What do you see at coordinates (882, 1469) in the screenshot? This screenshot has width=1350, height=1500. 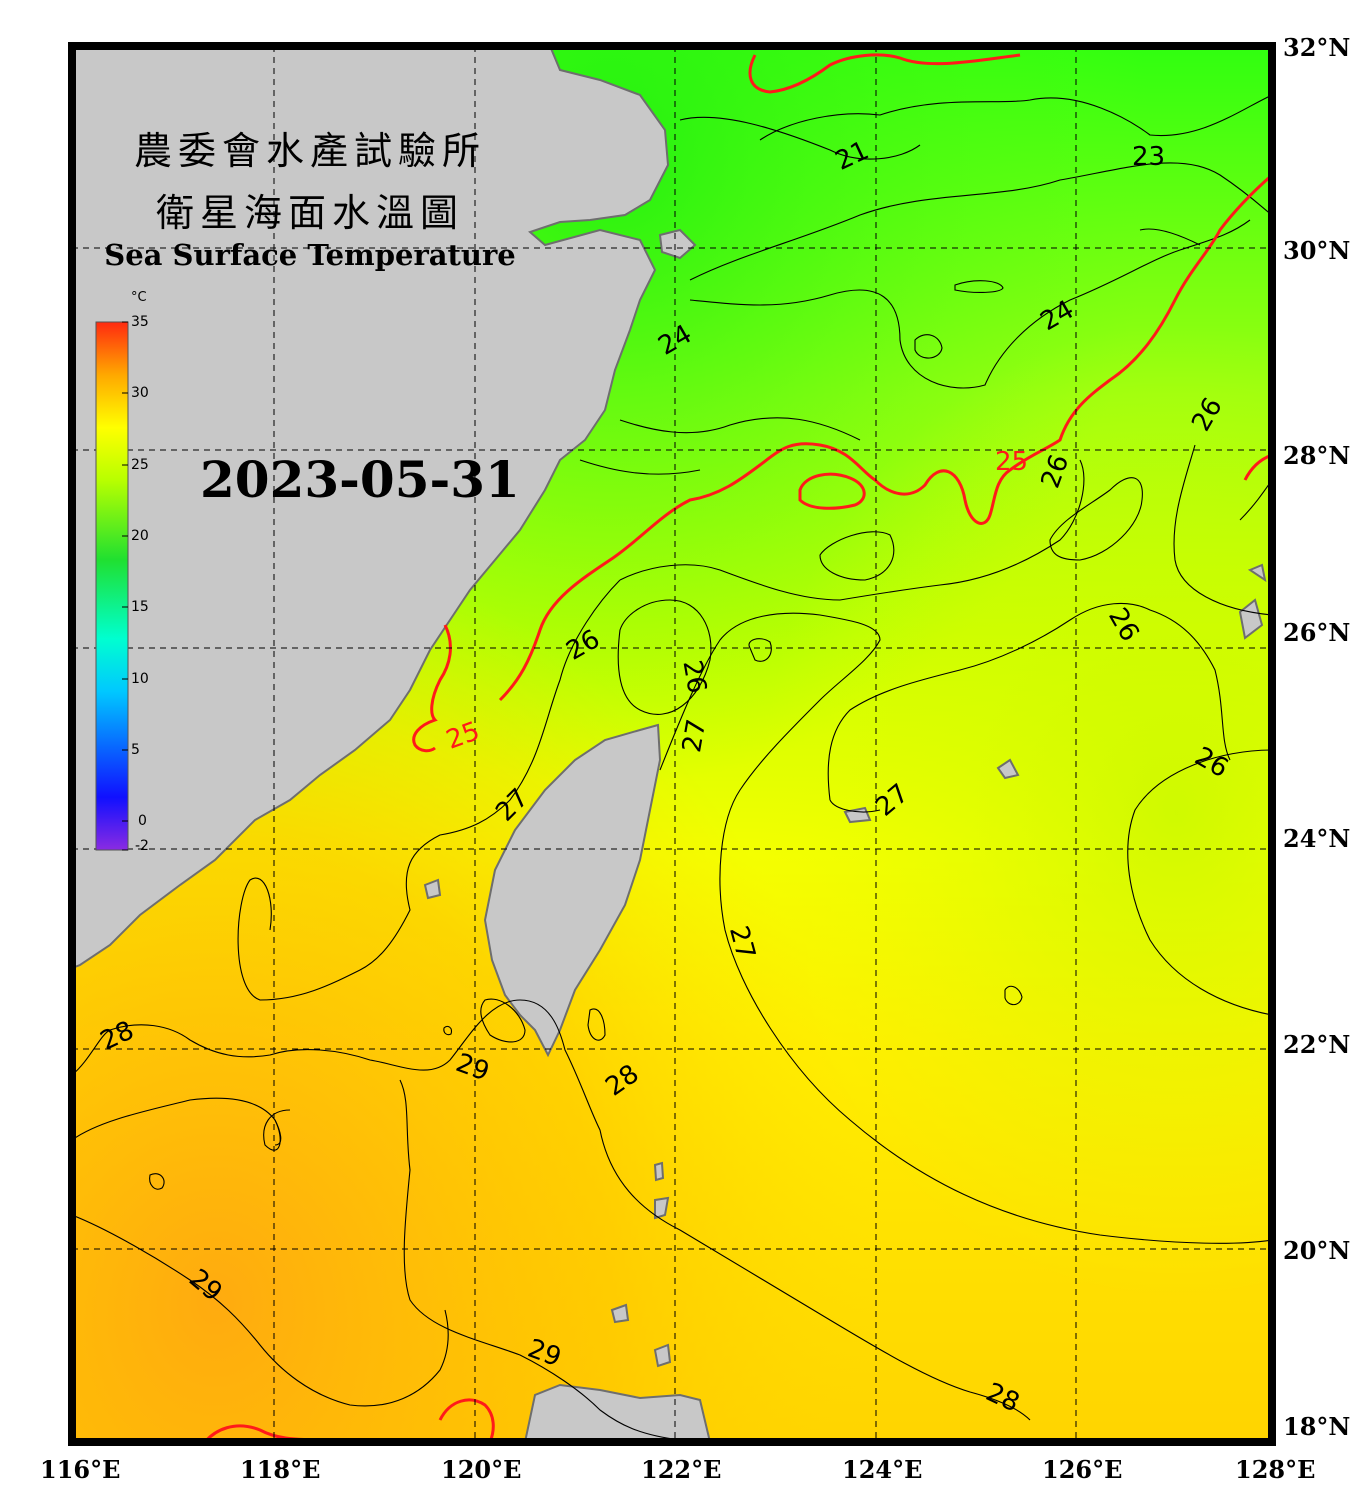 I see `lon-label: 124°E` at bounding box center [882, 1469].